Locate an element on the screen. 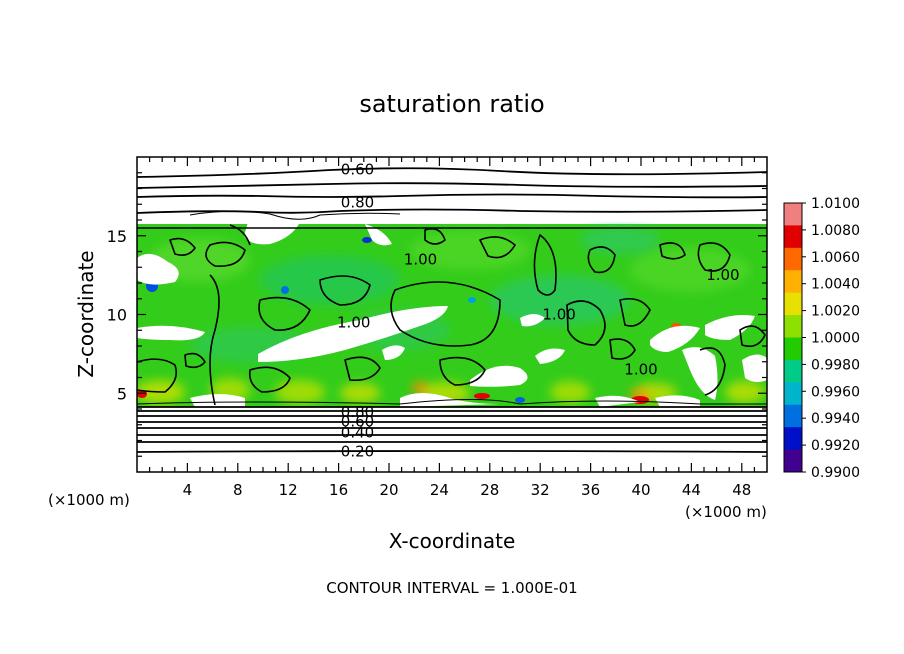  contour-interval-note: CONTOUR INTERVAL = 1.000E-01 is located at coordinates (451, 588).